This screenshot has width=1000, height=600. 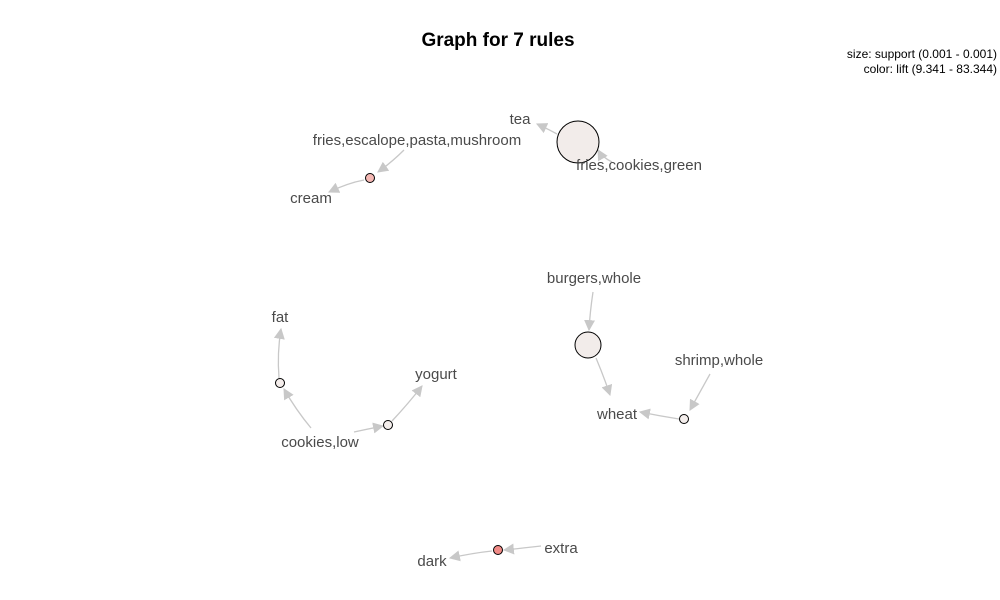 What do you see at coordinates (432, 561) in the screenshot?
I see `item-label-dark: dark` at bounding box center [432, 561].